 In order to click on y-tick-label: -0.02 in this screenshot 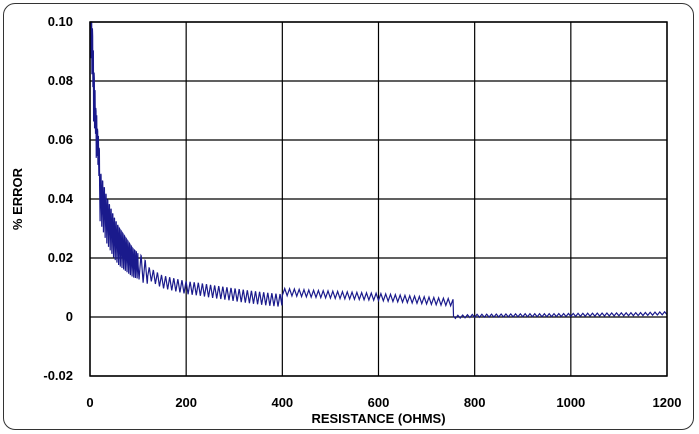, I will do `click(58, 375)`.